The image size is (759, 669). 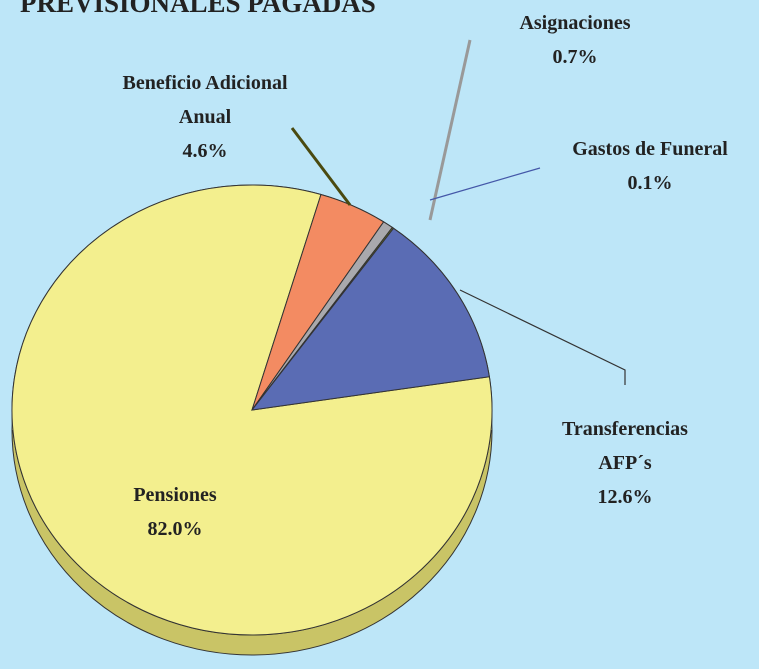 I want to click on slice-value: 82.0%, so click(x=175, y=529).